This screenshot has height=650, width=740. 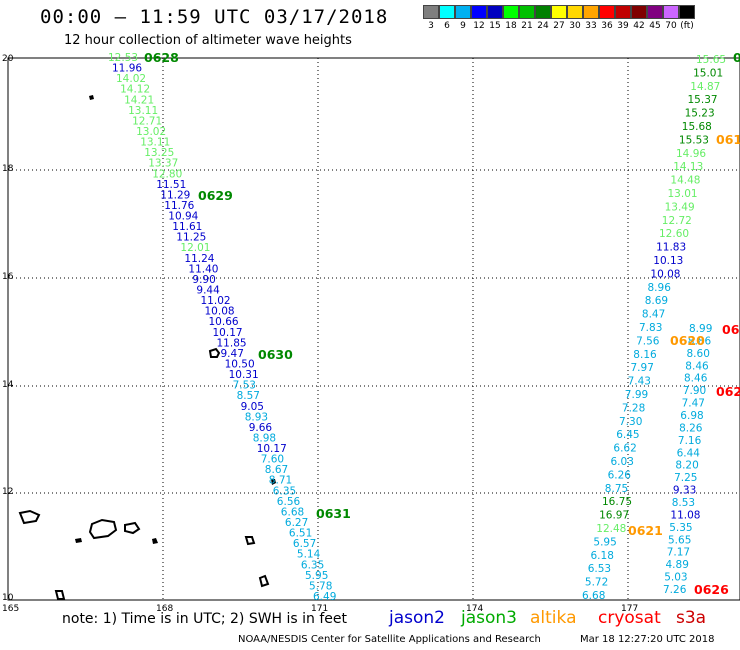 I want to click on track-value: 14.87, so click(x=705, y=87).